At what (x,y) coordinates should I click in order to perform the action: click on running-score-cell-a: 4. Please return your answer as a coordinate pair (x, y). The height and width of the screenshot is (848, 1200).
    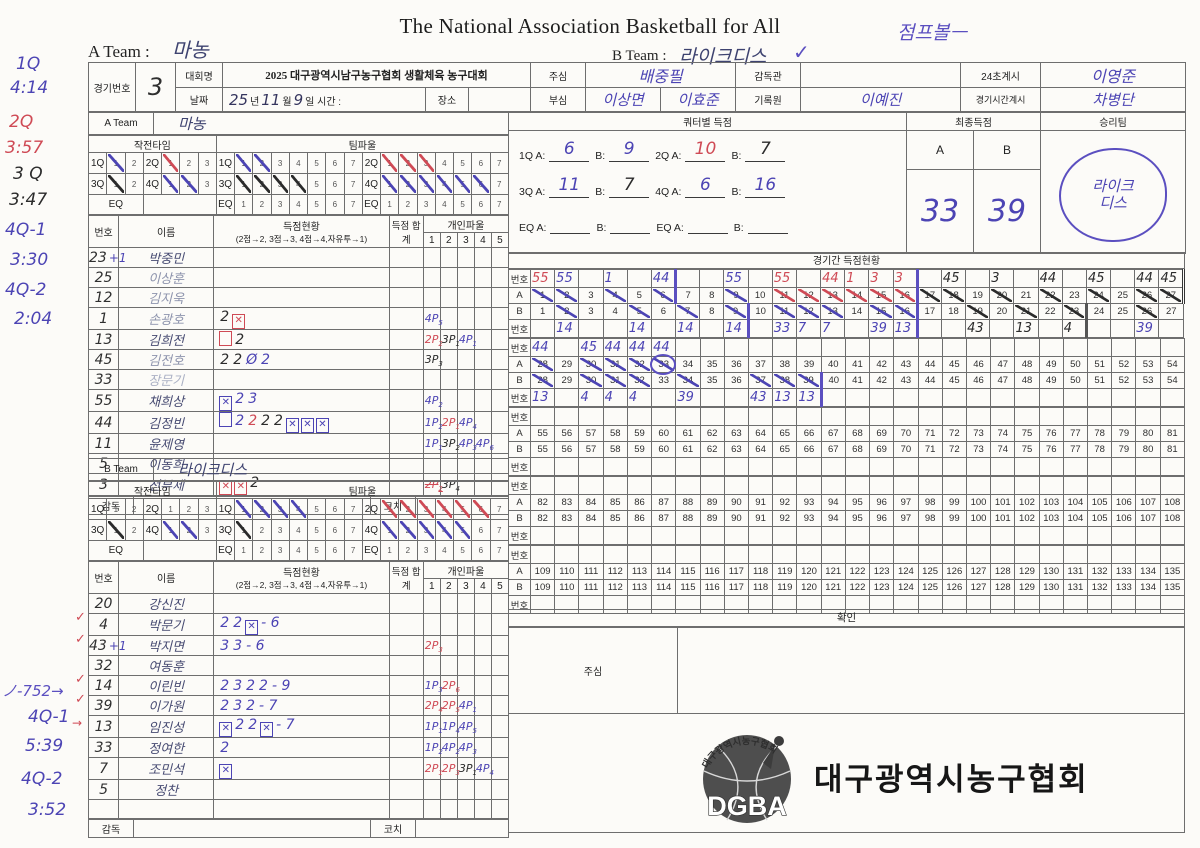
    Looking at the image, I should click on (615, 295).